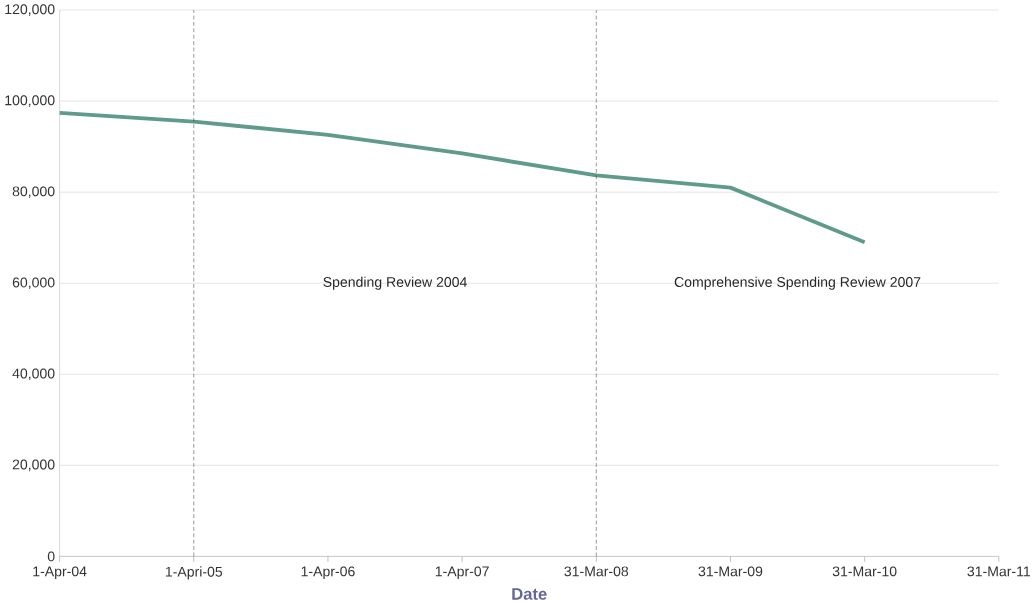 Image resolution: width=1035 pixels, height=604 pixels. Describe the element at coordinates (33, 465) in the screenshot. I see `y-tick-label: 20,000` at that location.